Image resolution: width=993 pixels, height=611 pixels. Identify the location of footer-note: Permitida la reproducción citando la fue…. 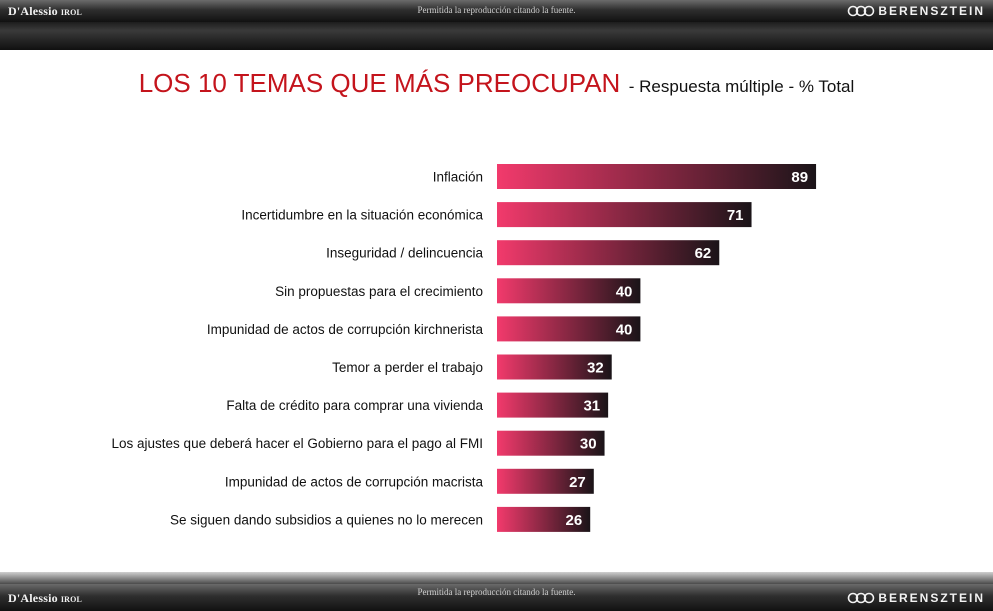
(496, 592).